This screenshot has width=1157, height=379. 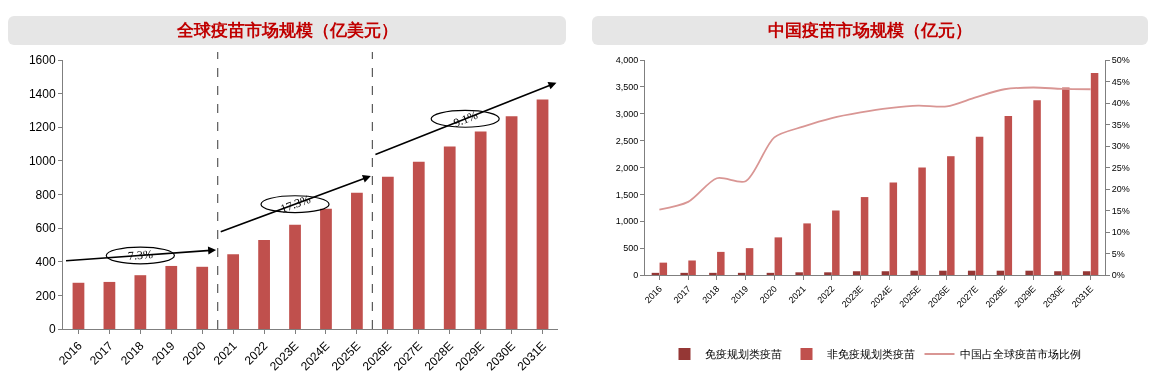 What do you see at coordinates (1120, 81) in the screenshot?
I see `y2-tick-label: 45%` at bounding box center [1120, 81].